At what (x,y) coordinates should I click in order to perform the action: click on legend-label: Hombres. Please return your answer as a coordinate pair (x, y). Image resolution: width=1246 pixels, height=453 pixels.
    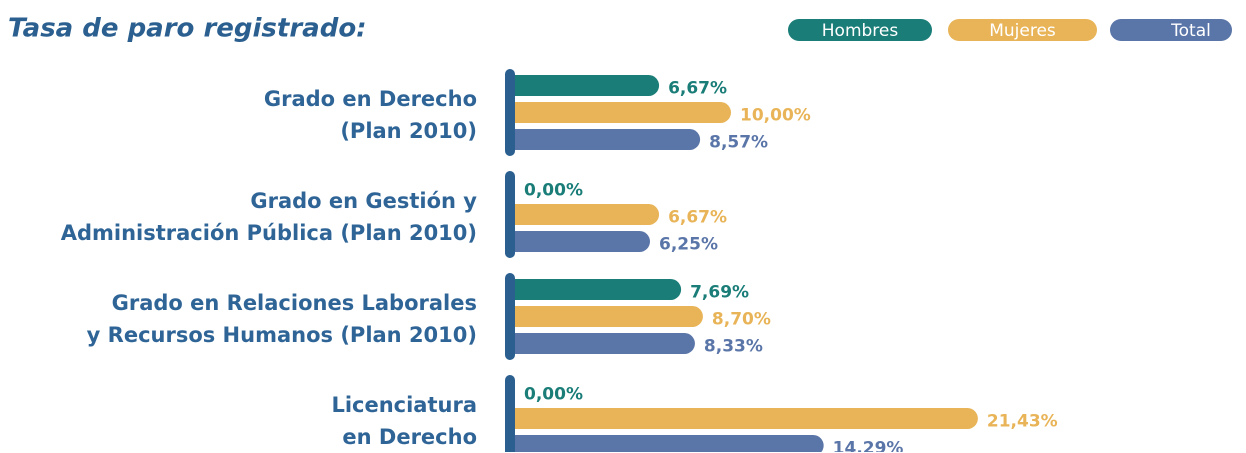
    Looking at the image, I should click on (860, 31).